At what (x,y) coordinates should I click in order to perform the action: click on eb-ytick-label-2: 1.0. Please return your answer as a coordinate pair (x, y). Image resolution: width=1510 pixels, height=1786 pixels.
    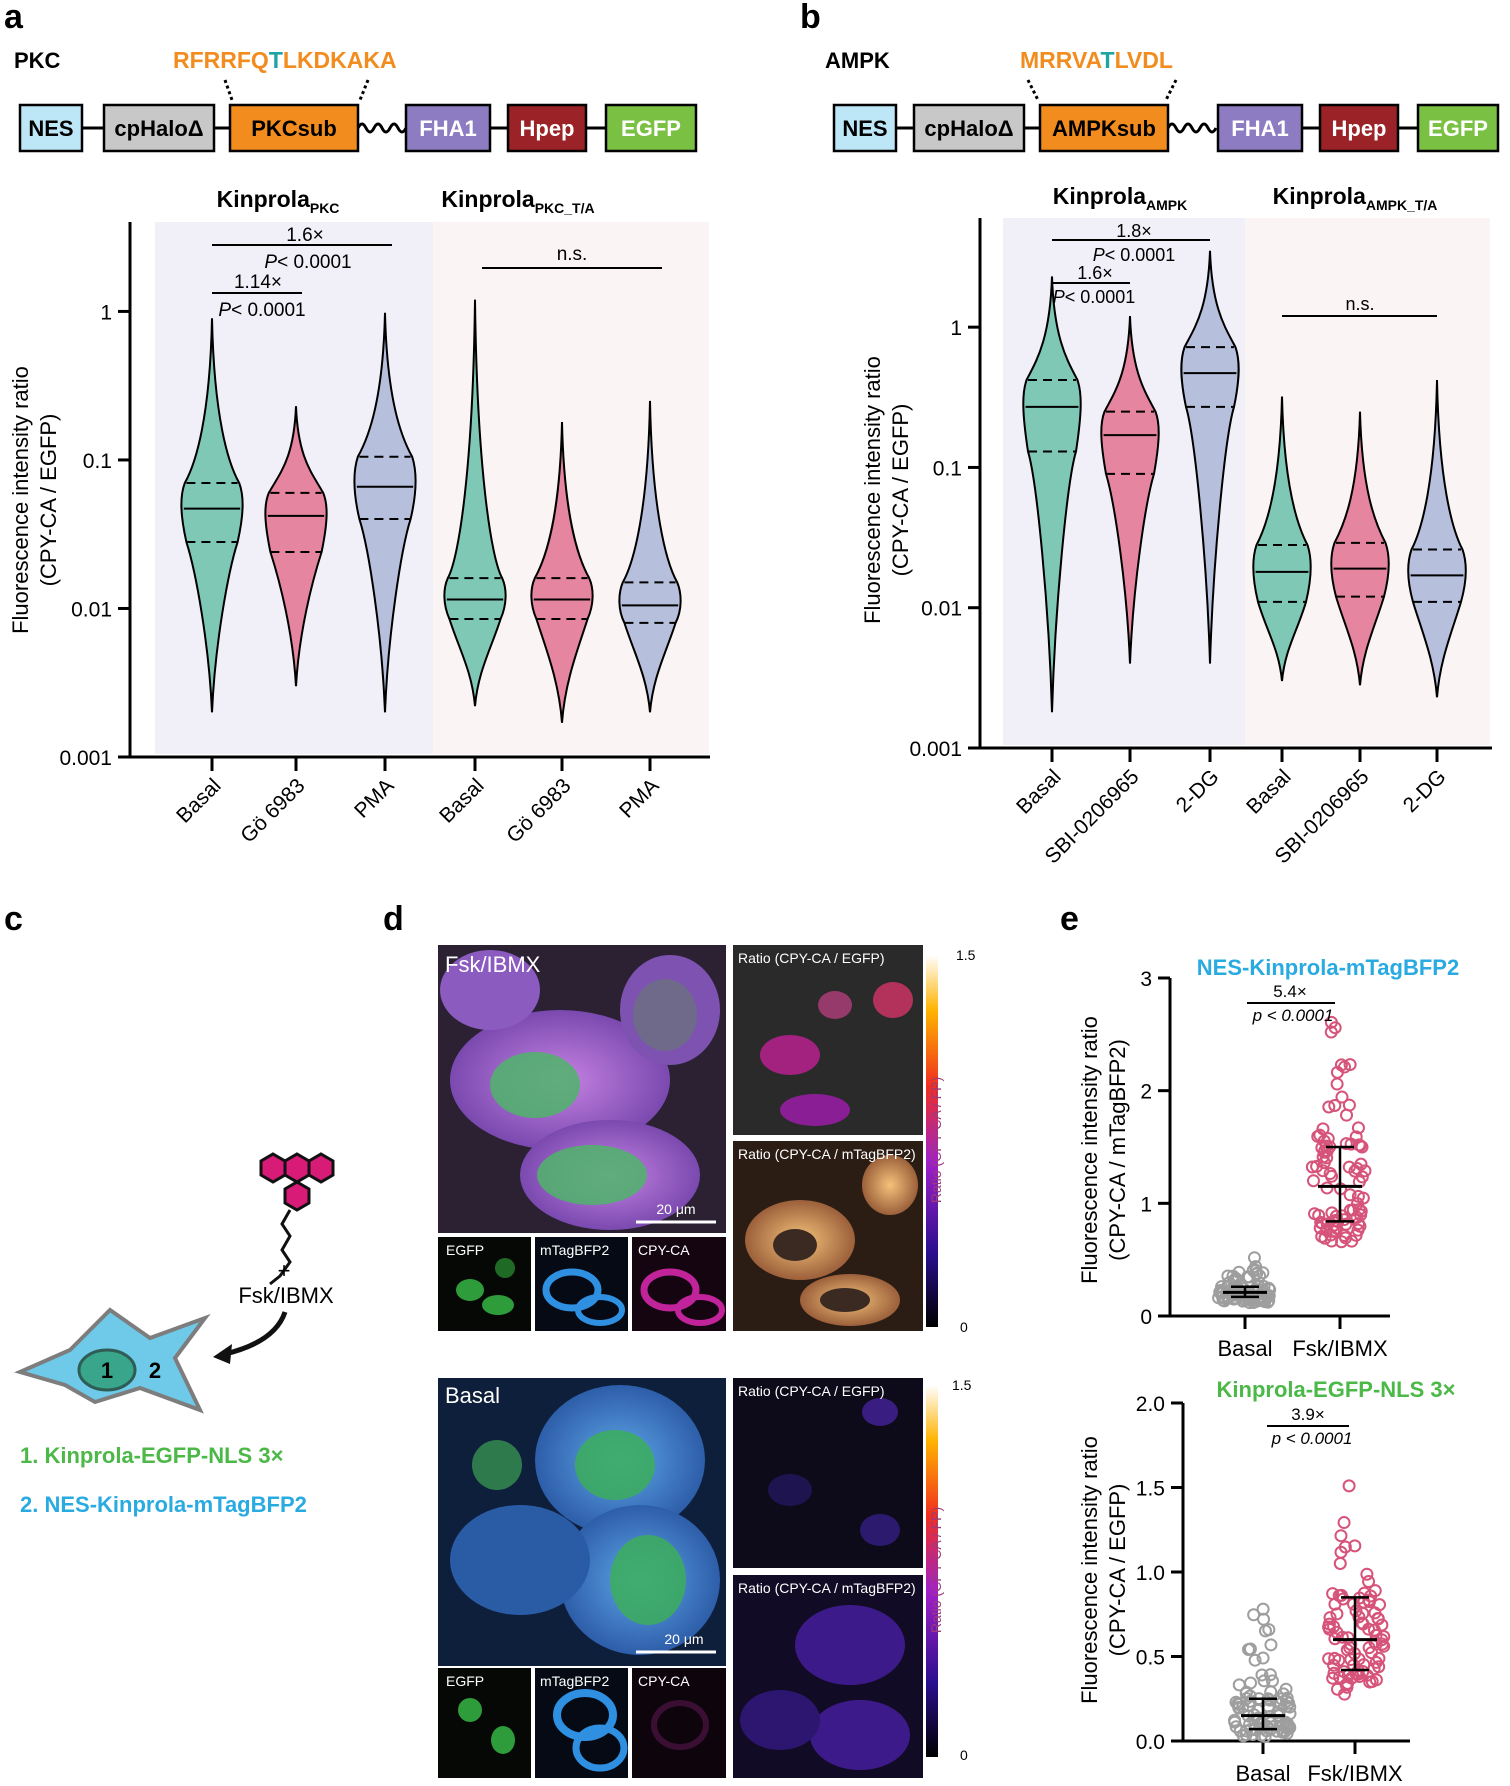
    Looking at the image, I should click on (1150, 1573).